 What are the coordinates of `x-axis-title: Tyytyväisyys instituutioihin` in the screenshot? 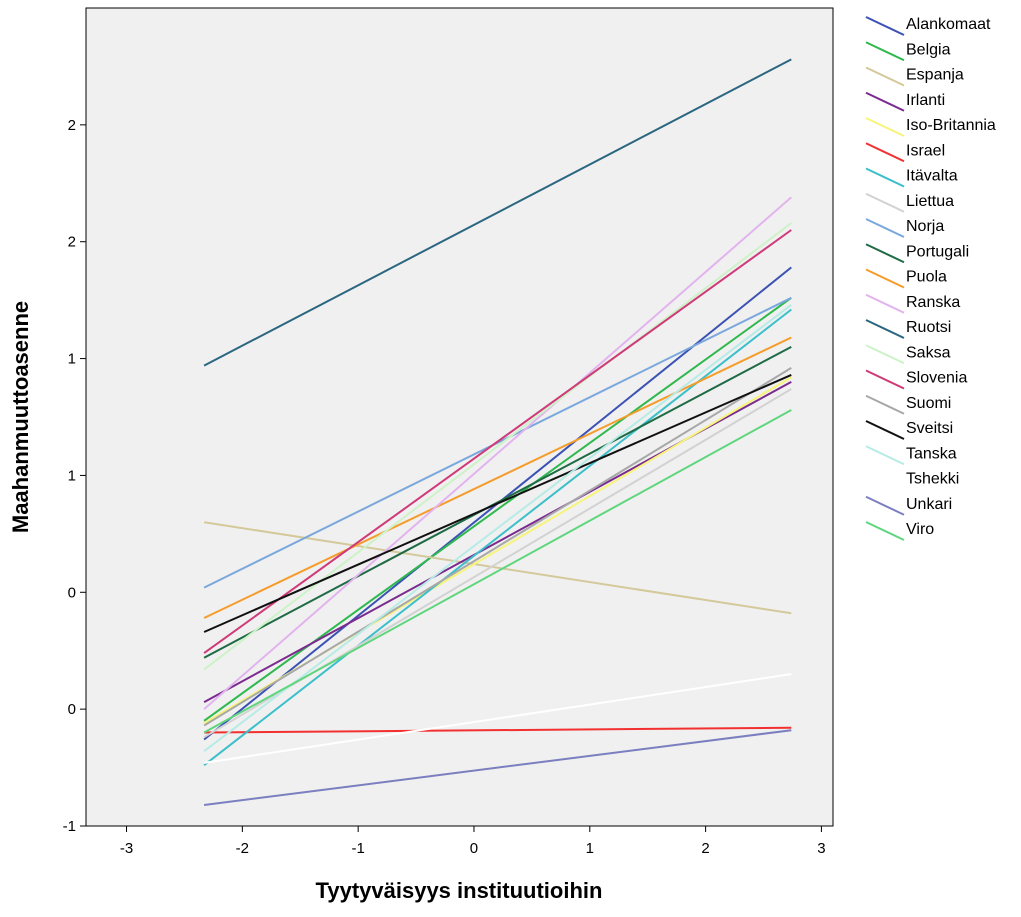 It's located at (459, 890).